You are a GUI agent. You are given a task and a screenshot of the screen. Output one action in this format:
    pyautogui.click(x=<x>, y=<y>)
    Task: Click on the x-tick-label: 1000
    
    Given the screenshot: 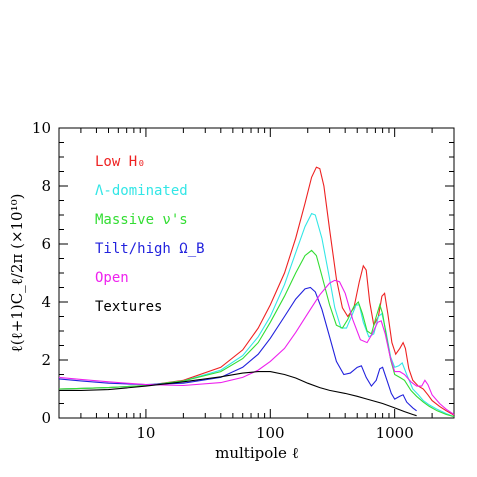 What is the action you would take?
    pyautogui.click(x=395, y=433)
    